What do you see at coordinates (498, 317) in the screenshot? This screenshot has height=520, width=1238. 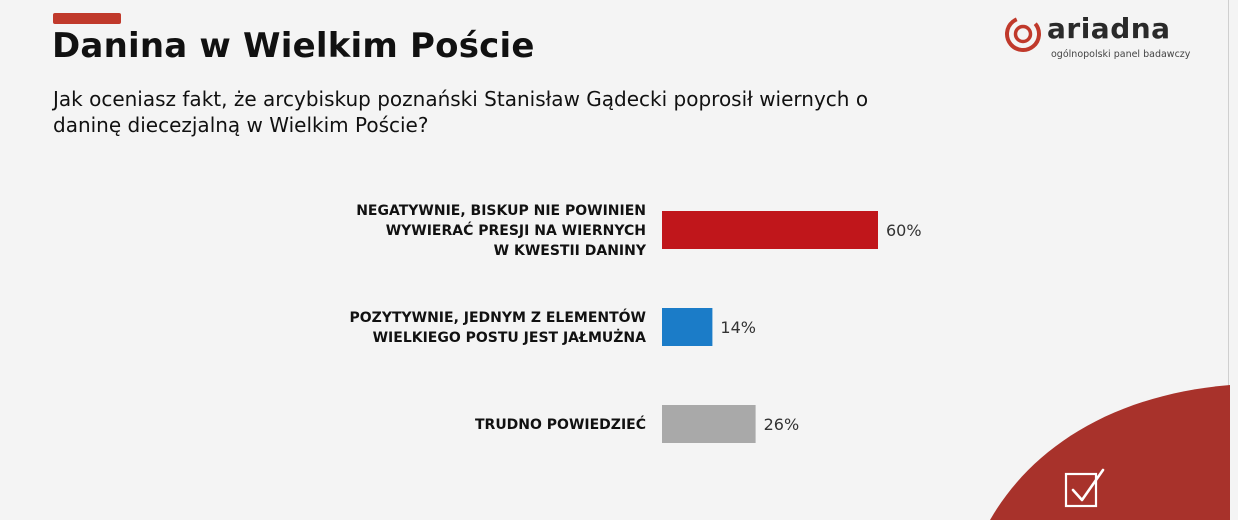 I see `category-label-2-line-1: POZYTYWNIE, JEDNYM Z ELEMENTÓW` at bounding box center [498, 317].